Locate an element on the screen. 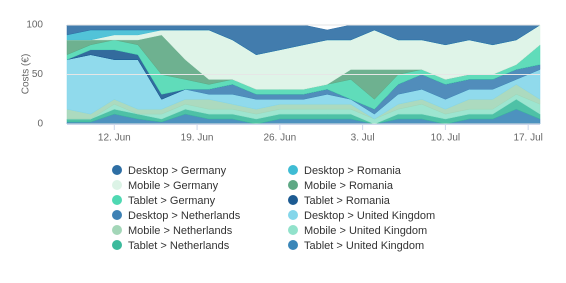 This screenshot has height=283, width=566. legend-label: Desktop > Germany is located at coordinates (177, 171).